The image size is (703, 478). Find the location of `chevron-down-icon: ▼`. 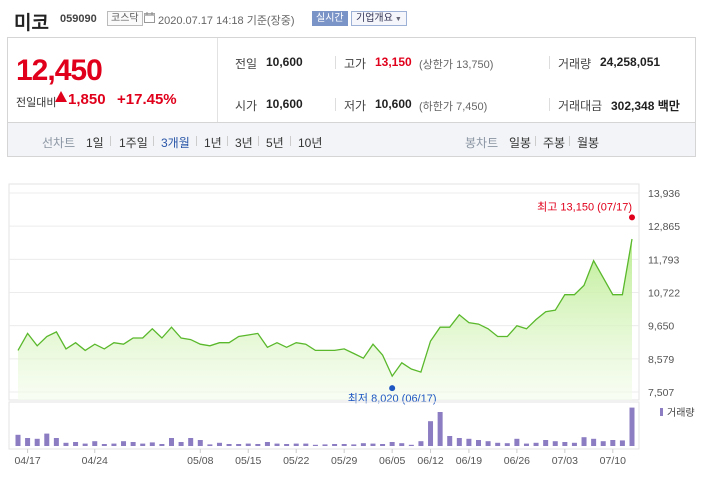

chevron-down-icon: ▼ is located at coordinates (398, 19).